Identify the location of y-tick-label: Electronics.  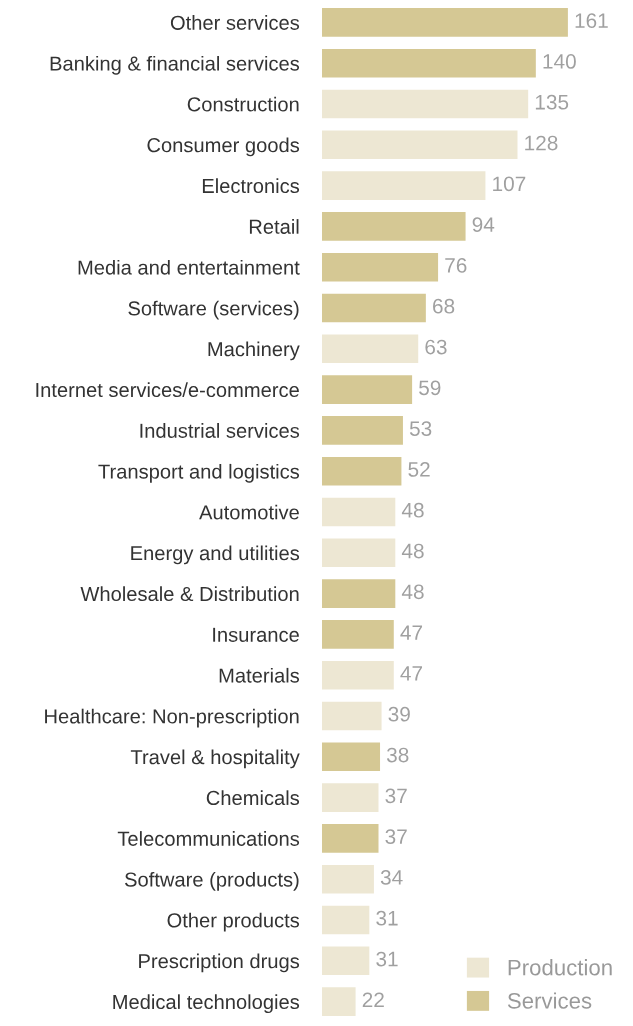
(251, 186).